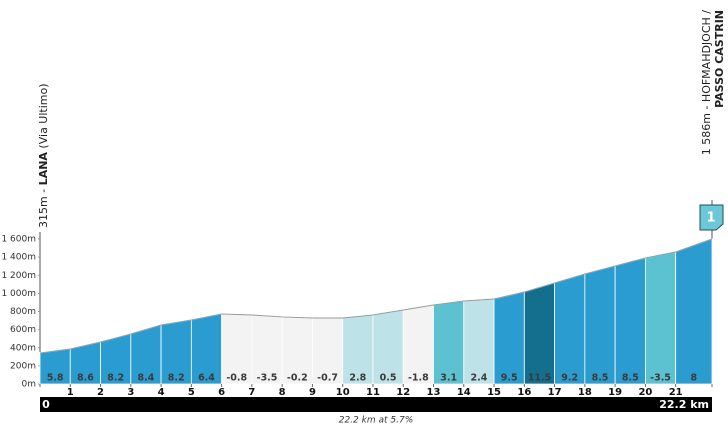  I want to click on y-tick-label: 400m, so click(23, 348).